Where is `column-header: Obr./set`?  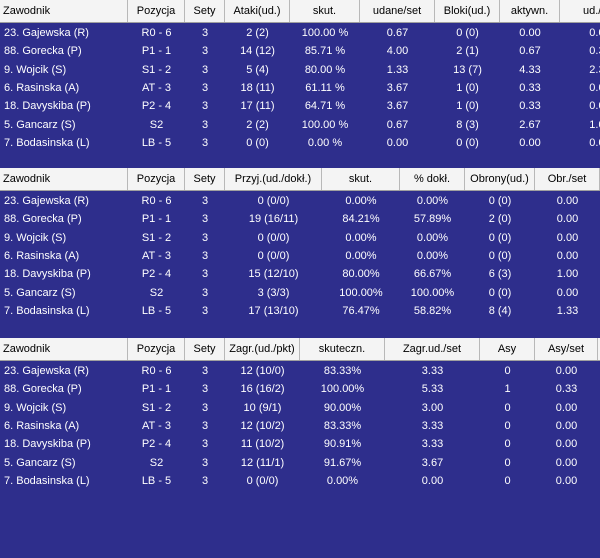 column-header: Obr./set is located at coordinates (567, 179).